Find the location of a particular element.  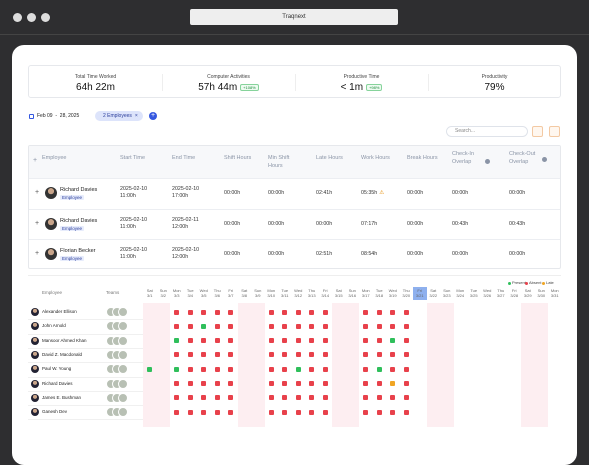

team-avatar is located at coordinates (123, 354).